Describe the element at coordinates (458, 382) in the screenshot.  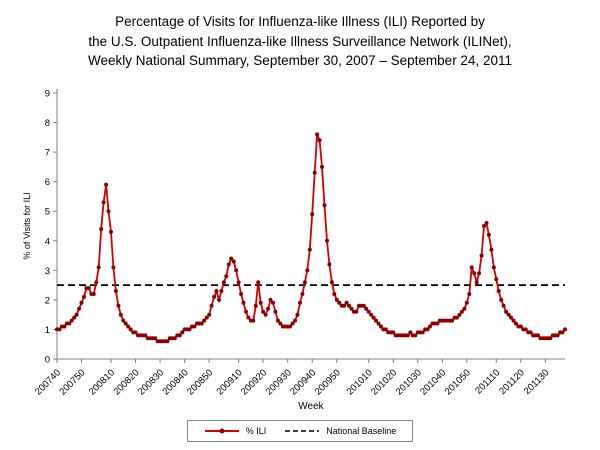
I see `x-tick-label: 201050` at that location.